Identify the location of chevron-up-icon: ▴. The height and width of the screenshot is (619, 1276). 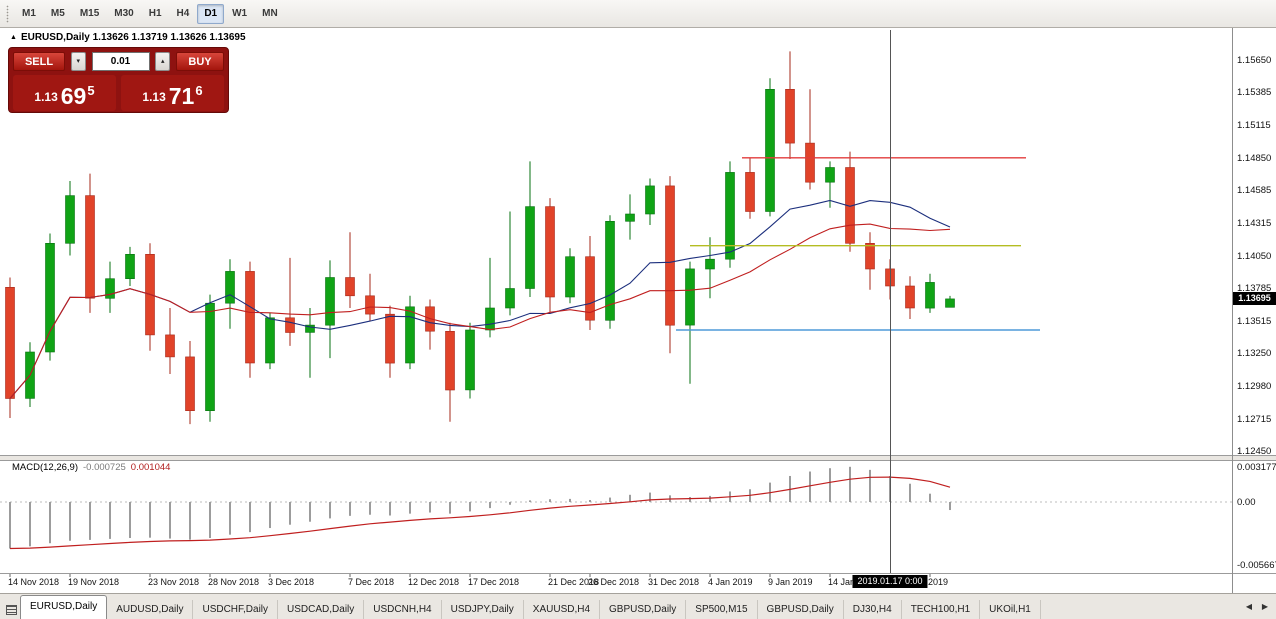
(162, 61).